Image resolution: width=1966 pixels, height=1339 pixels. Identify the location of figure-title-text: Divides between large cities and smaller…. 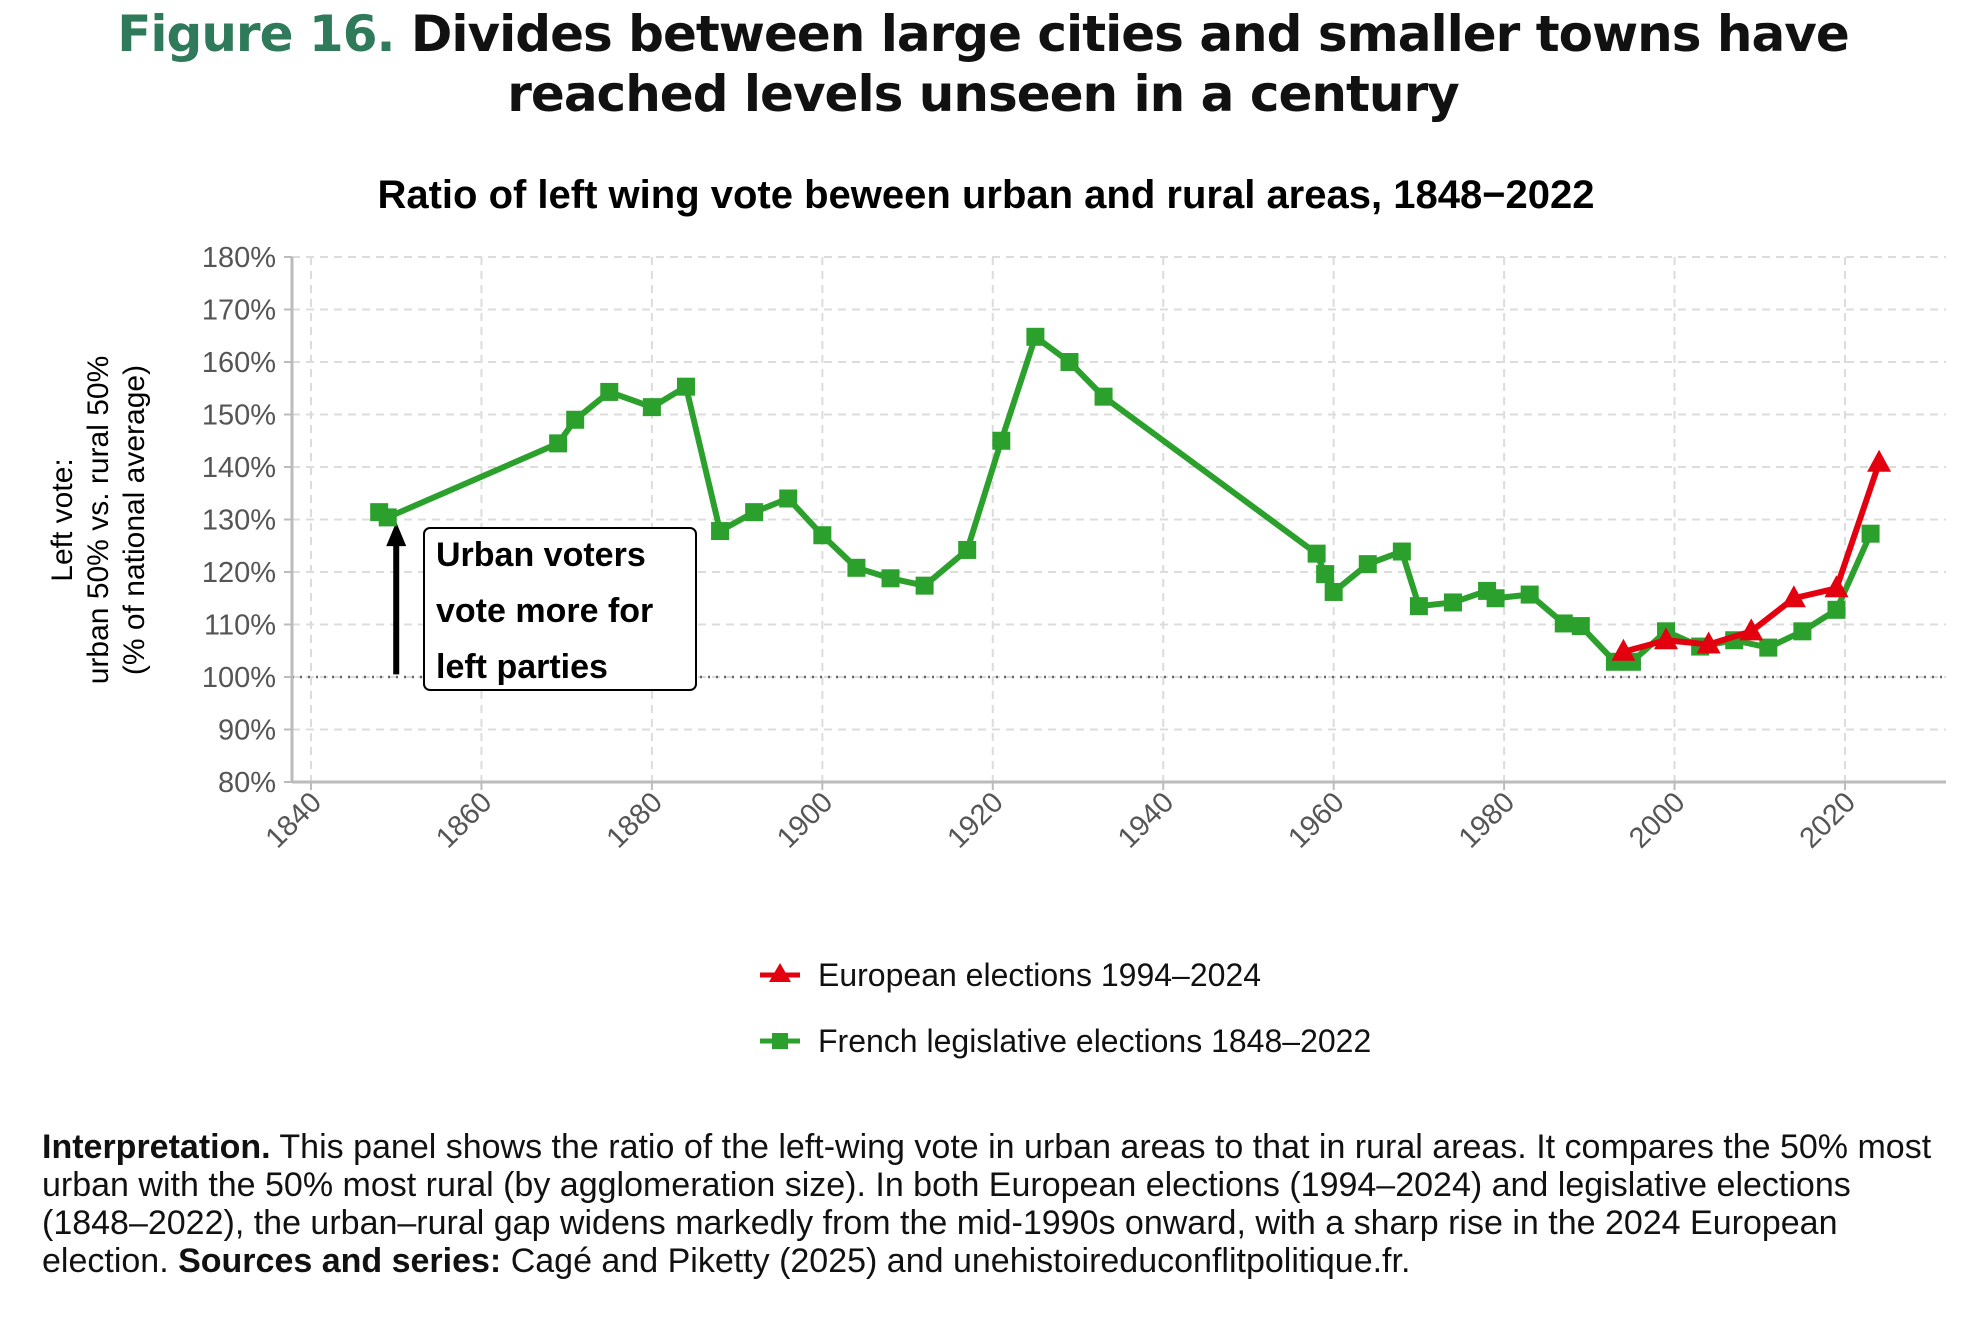
(1130, 64).